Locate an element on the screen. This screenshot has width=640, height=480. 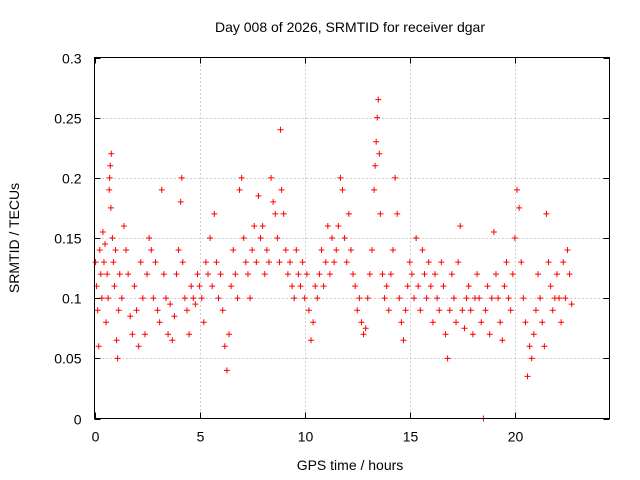
y-tick-label: 0.3 is located at coordinates (72, 59).